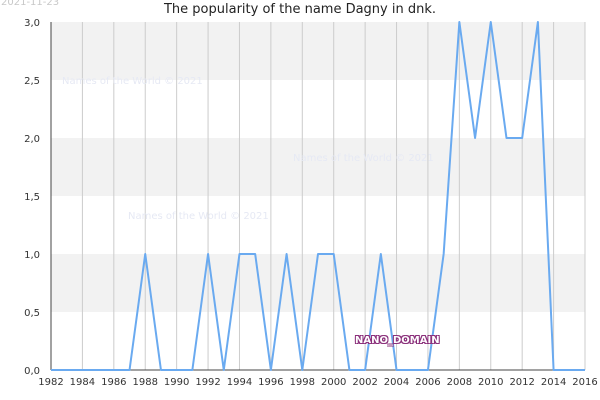  Describe the element at coordinates (459, 382) in the screenshot. I see `x-tick-label: 2008` at that location.